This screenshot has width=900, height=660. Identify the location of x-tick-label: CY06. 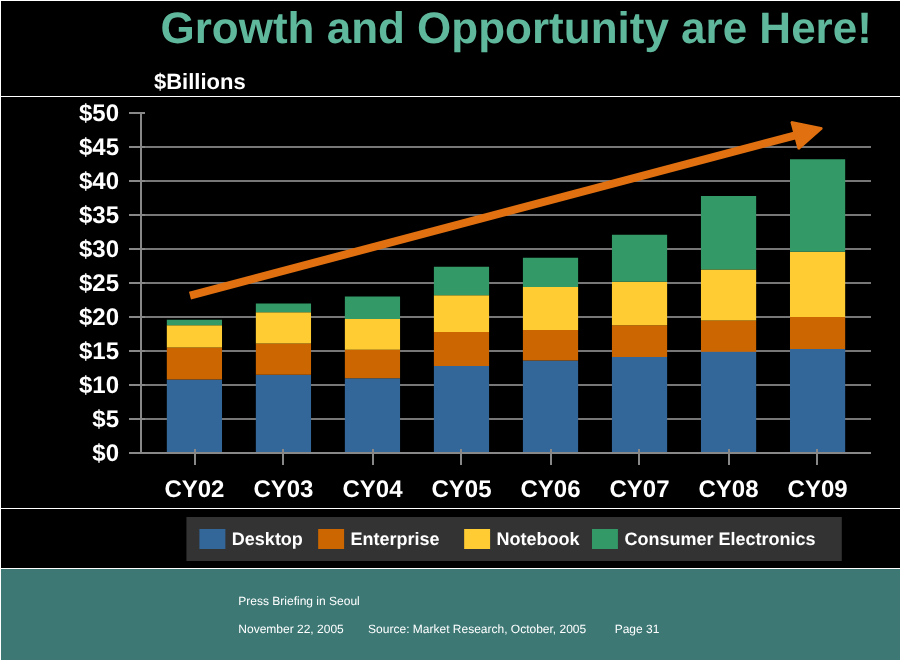
(551, 489).